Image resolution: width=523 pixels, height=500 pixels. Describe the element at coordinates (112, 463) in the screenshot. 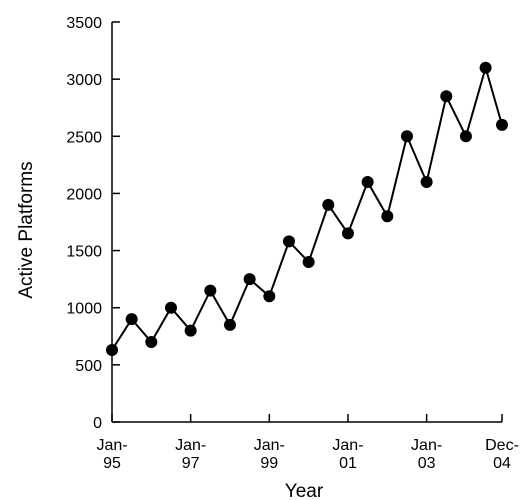

I see `x-tick-label-year: 95` at that location.